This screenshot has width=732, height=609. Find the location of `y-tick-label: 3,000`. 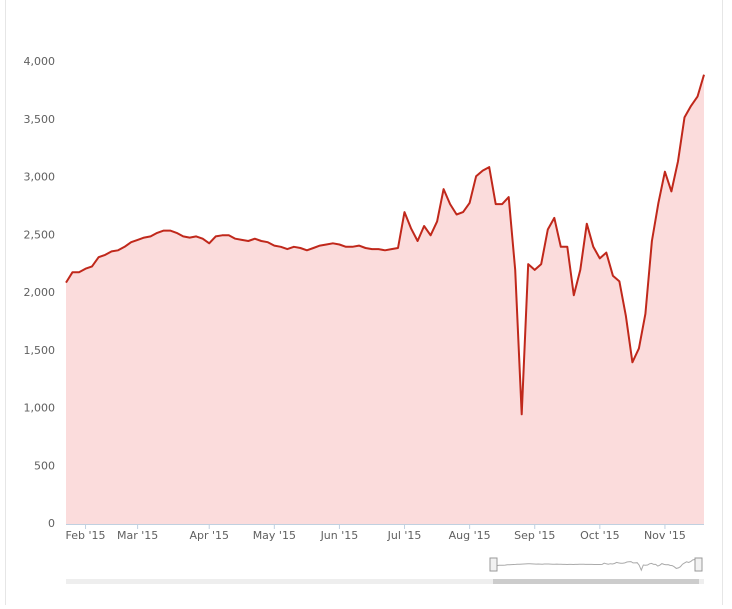

y-tick-label: 3,000 is located at coordinates (40, 177).